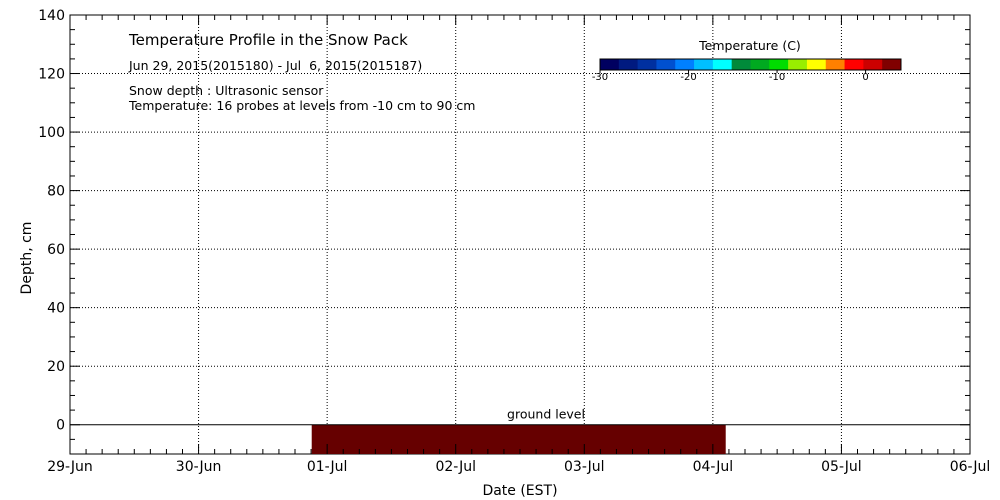 The height and width of the screenshot is (500, 1000). Describe the element at coordinates (865, 77) in the screenshot. I see `colorbar-tick-label: 0` at that location.